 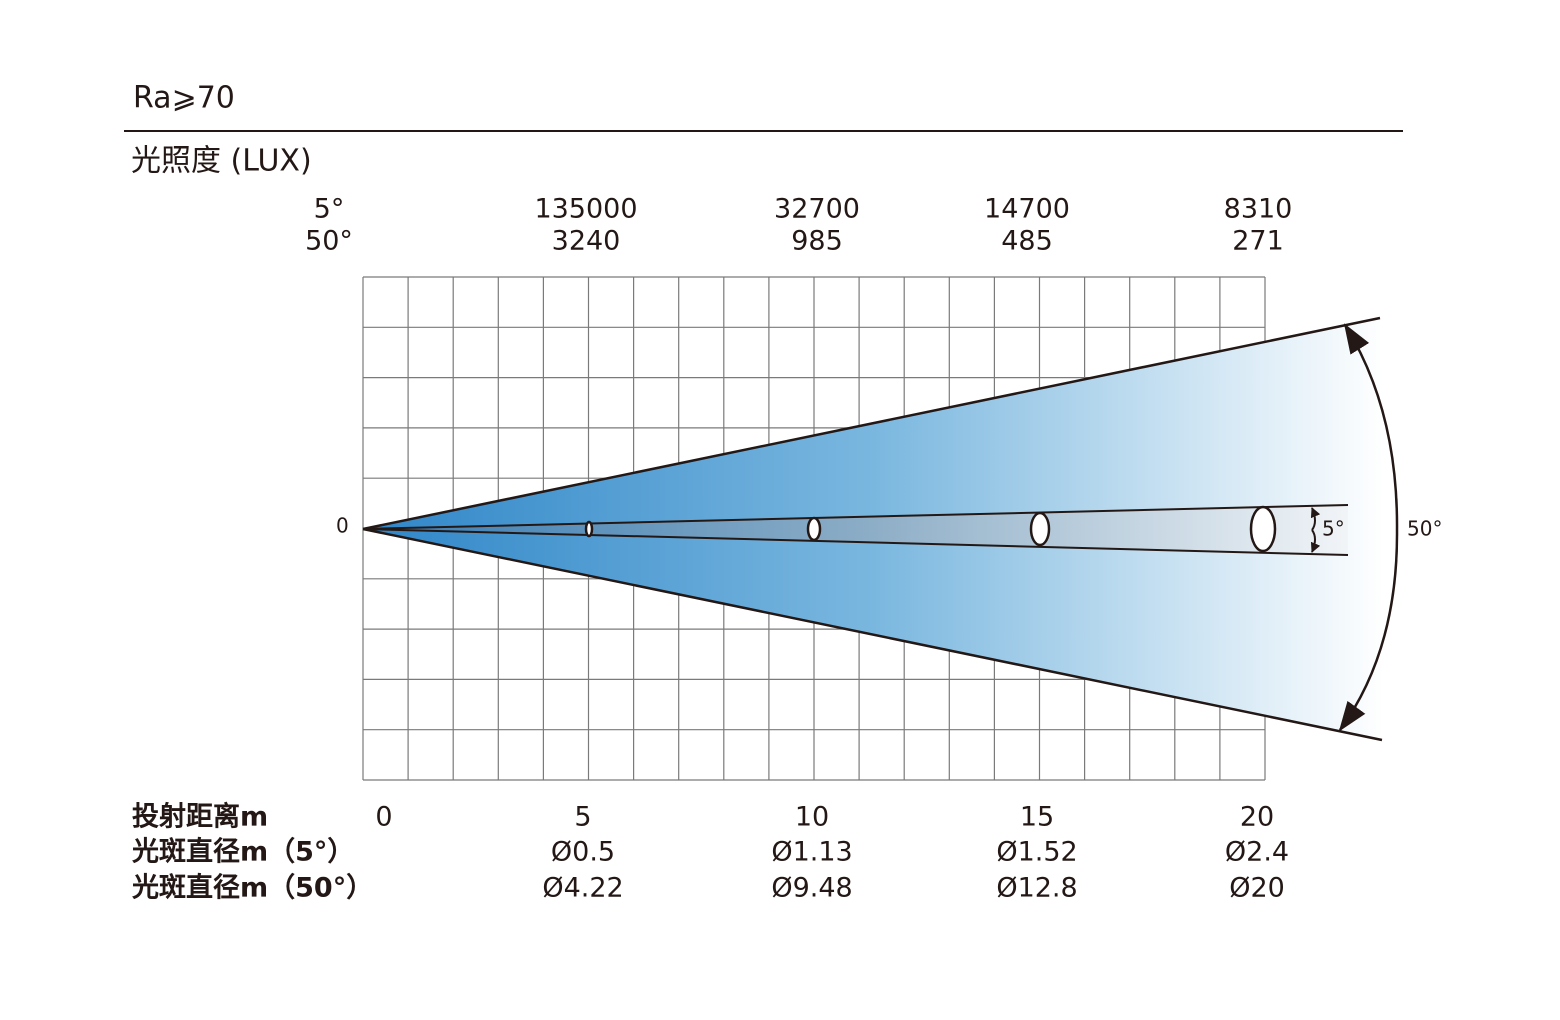 I want to click on subtitle: 光照度 (LUX), so click(x=221, y=161).